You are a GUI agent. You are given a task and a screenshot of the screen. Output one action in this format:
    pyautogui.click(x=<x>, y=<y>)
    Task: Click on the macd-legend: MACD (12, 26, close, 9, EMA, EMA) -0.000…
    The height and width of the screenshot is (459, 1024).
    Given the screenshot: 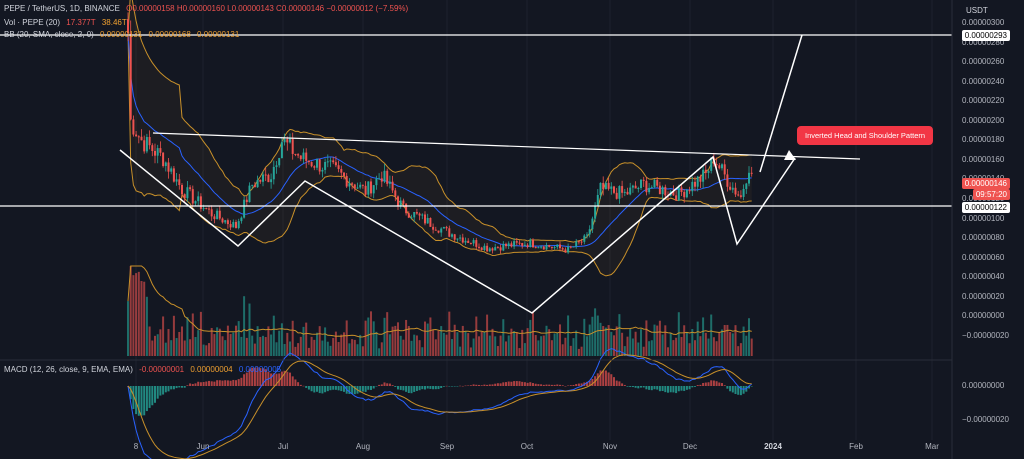 What is the action you would take?
    pyautogui.click(x=144, y=369)
    